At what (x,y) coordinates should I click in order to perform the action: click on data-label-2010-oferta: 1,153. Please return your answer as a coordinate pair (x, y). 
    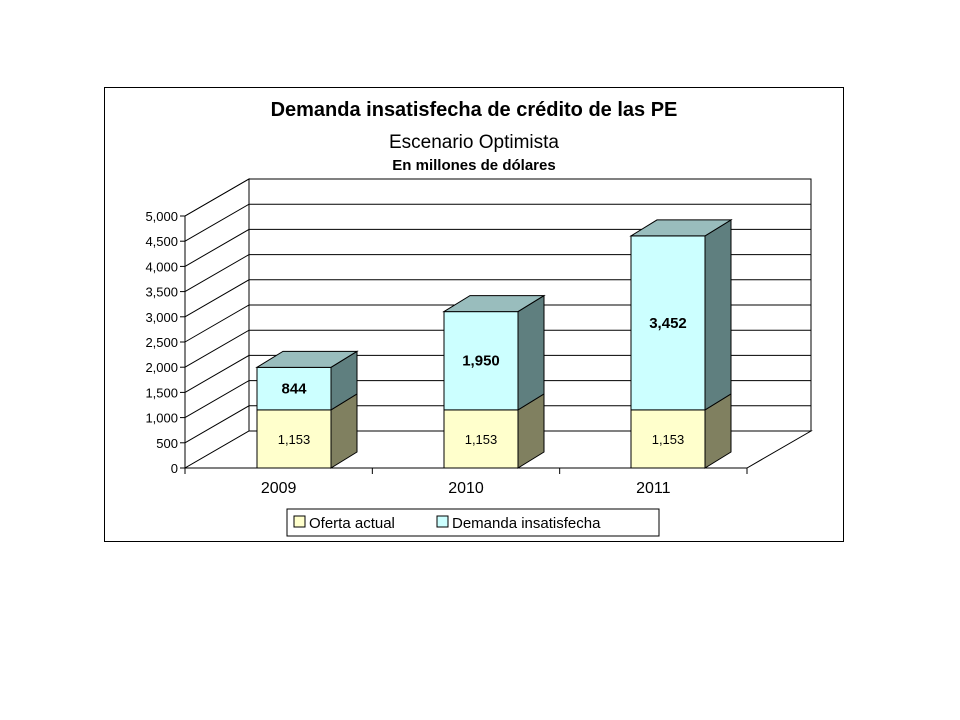
    Looking at the image, I should click on (481, 439).